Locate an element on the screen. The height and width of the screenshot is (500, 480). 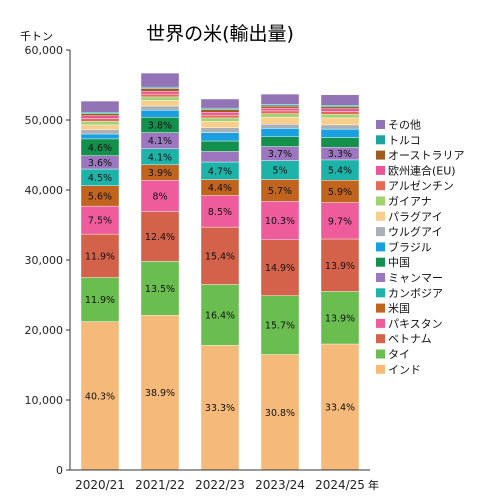
segment-value-label: 5.6% is located at coordinates (100, 196).